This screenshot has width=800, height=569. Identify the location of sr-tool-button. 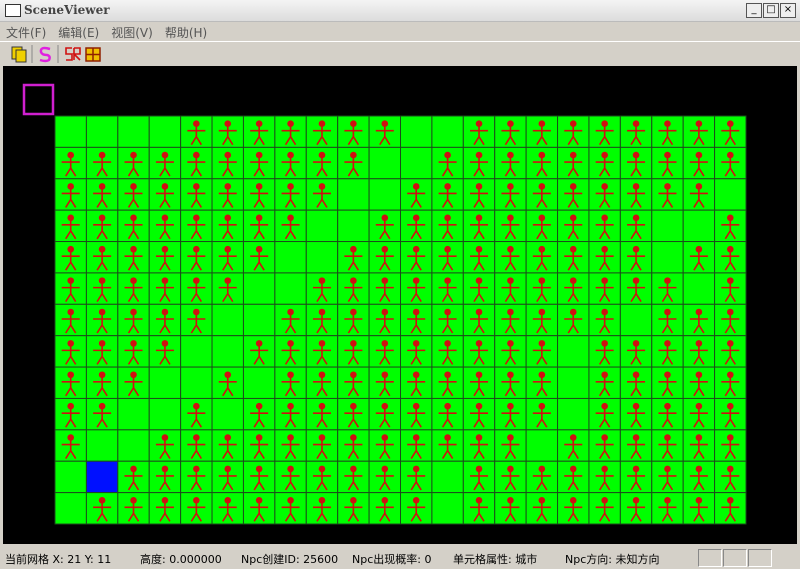
(73, 54).